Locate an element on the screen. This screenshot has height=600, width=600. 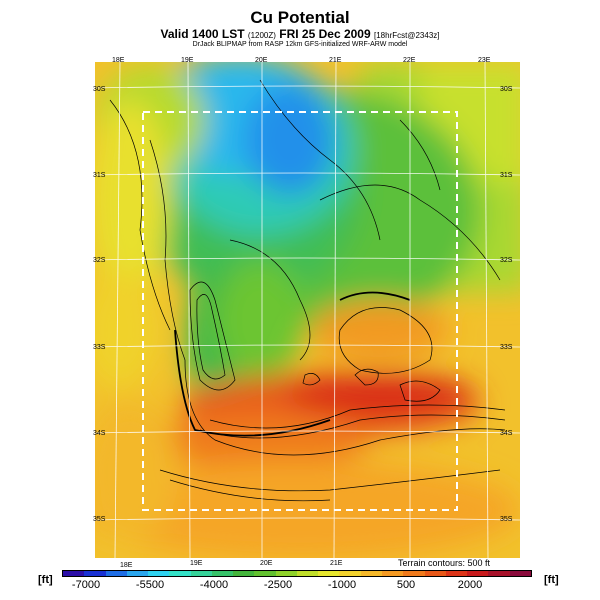
scale-value: -2500 is located at coordinates (278, 585).